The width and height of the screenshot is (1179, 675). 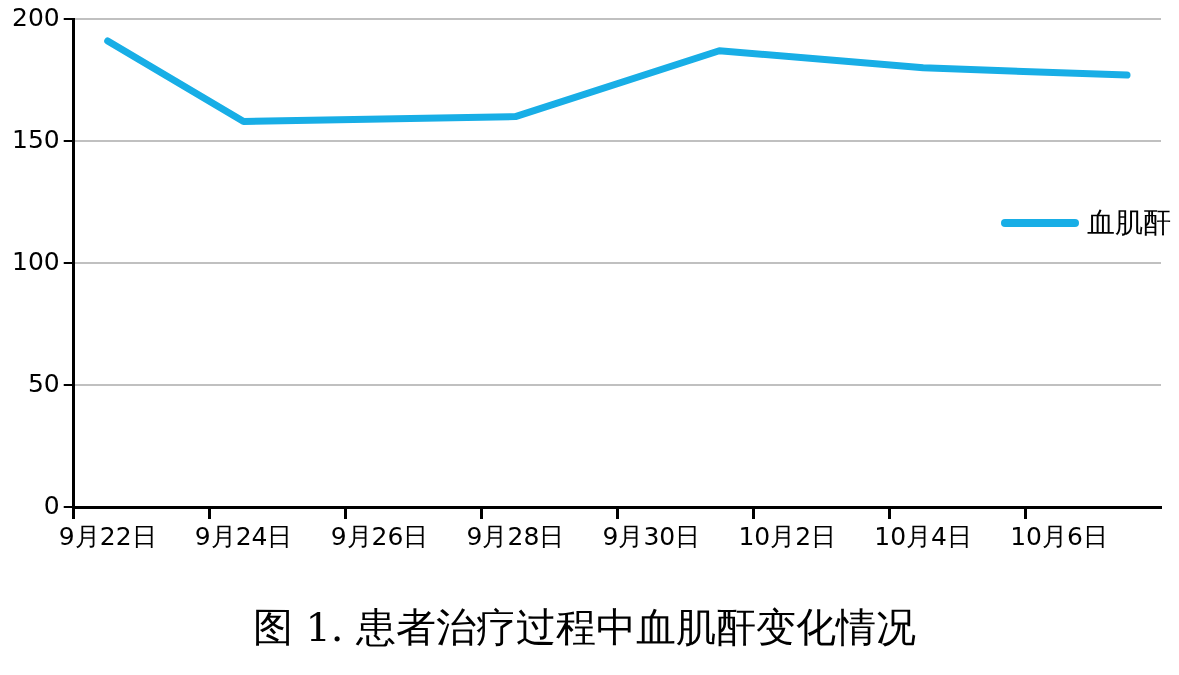 What do you see at coordinates (1059, 536) in the screenshot?
I see `x-tick-label: 10月6日` at bounding box center [1059, 536].